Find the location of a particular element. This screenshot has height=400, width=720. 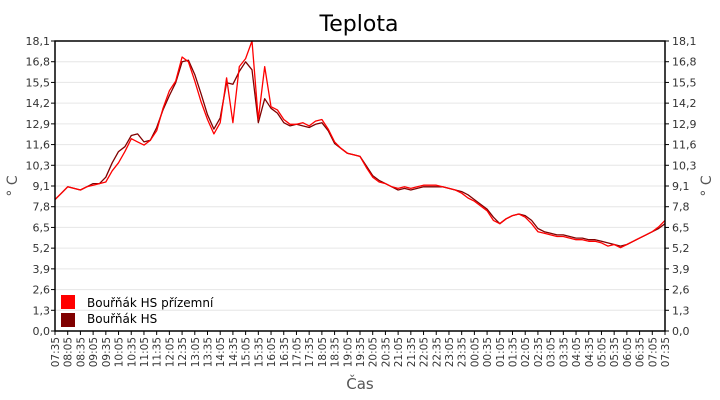

x-tick-label: 01:05 is located at coordinates (501, 352).